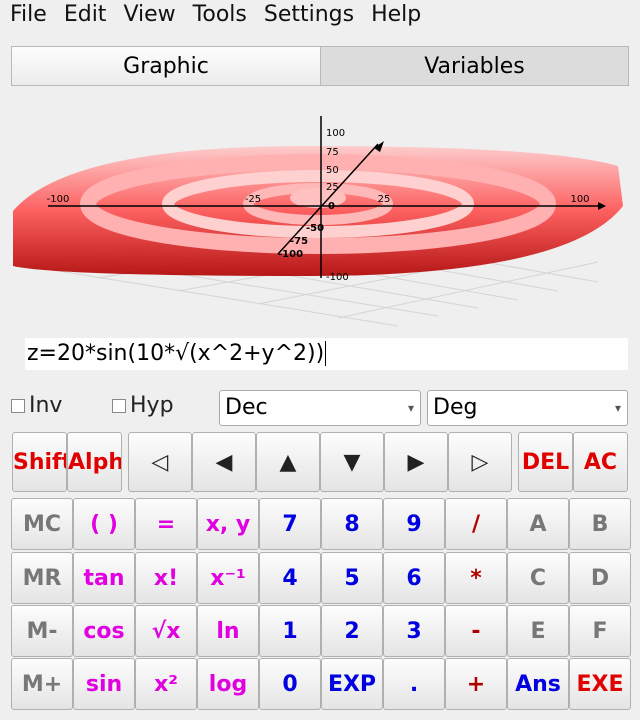 This screenshot has width=640, height=720. Describe the element at coordinates (579, 199) in the screenshot. I see `x-axis-label: 100` at that location.